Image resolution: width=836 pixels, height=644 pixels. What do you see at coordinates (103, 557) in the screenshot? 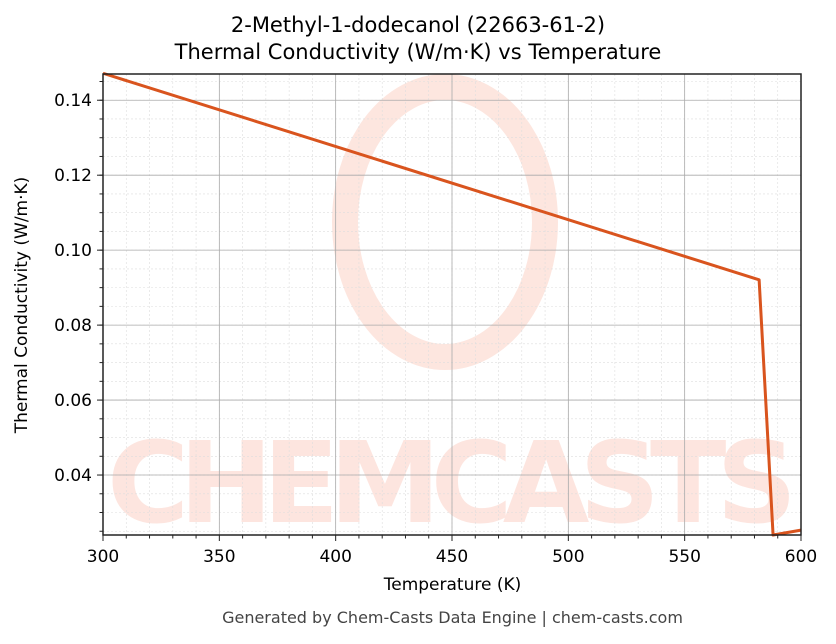
I see `x-tick-label: 300` at bounding box center [103, 557].